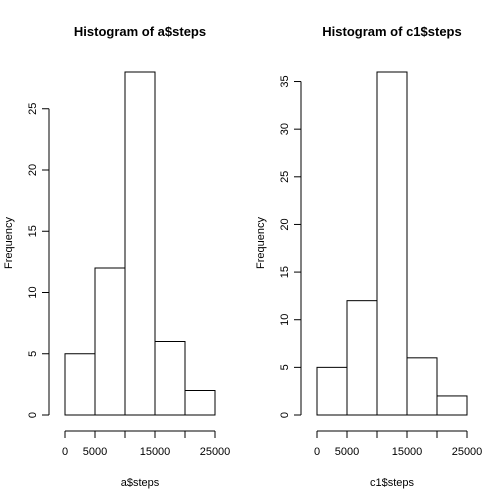  I want to click on chart-title: Histogram of c1$steps, so click(391, 31).